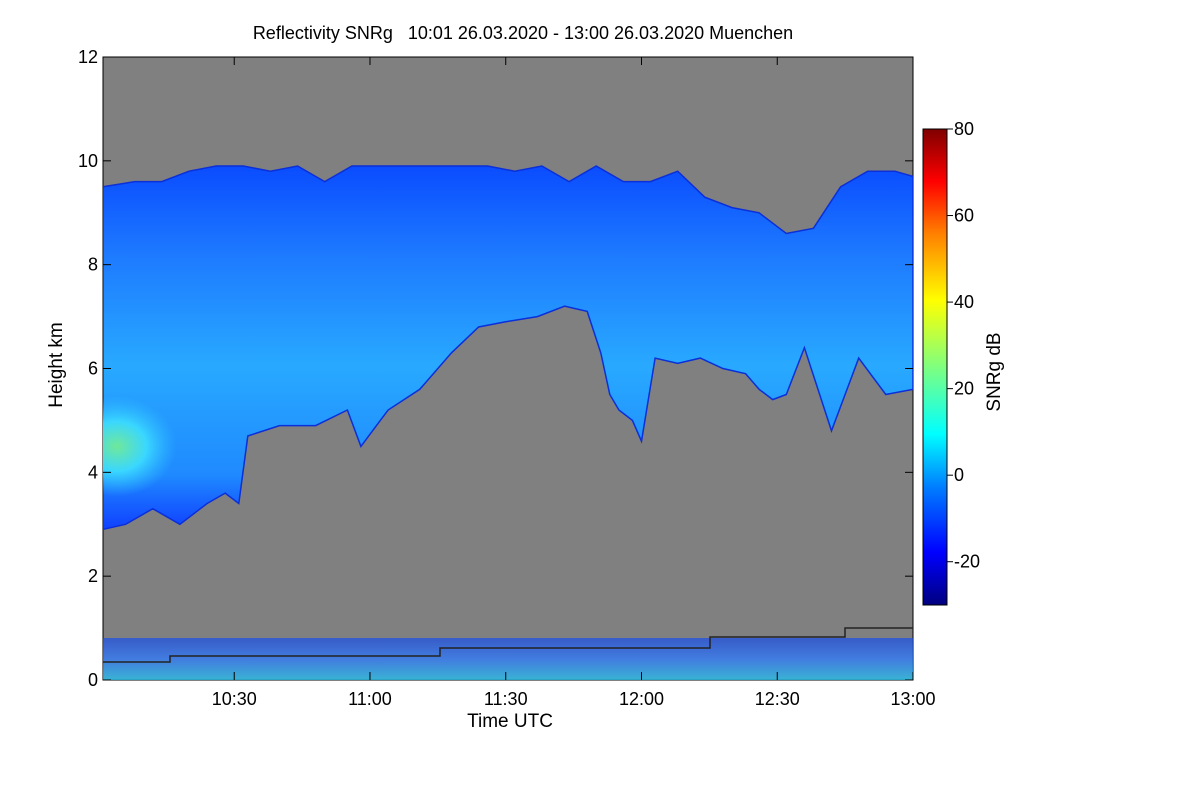 The width and height of the screenshot is (1200, 800). Describe the element at coordinates (93, 369) in the screenshot. I see `y-tick-label: 6` at that location.